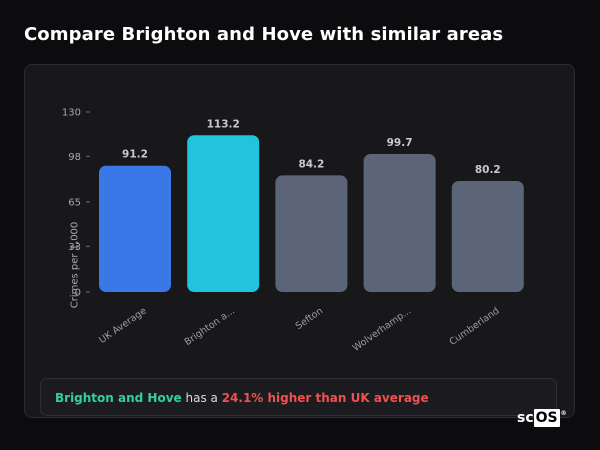 This screenshot has height=450, width=600. What do you see at coordinates (74, 203) in the screenshot?
I see `y-tick-label: 65` at bounding box center [74, 203].